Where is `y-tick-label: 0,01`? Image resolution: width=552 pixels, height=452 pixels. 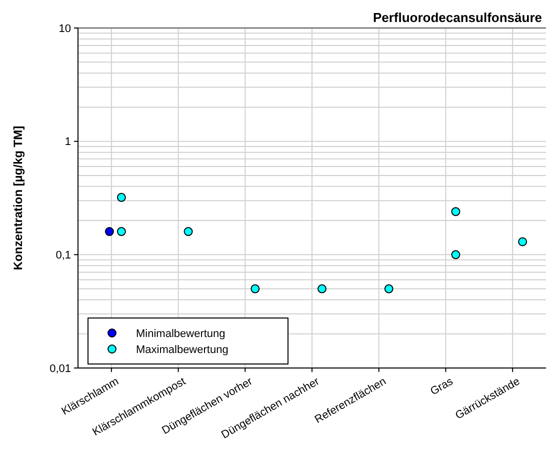 y-tick-label: 0,01 is located at coordinates (60, 368).